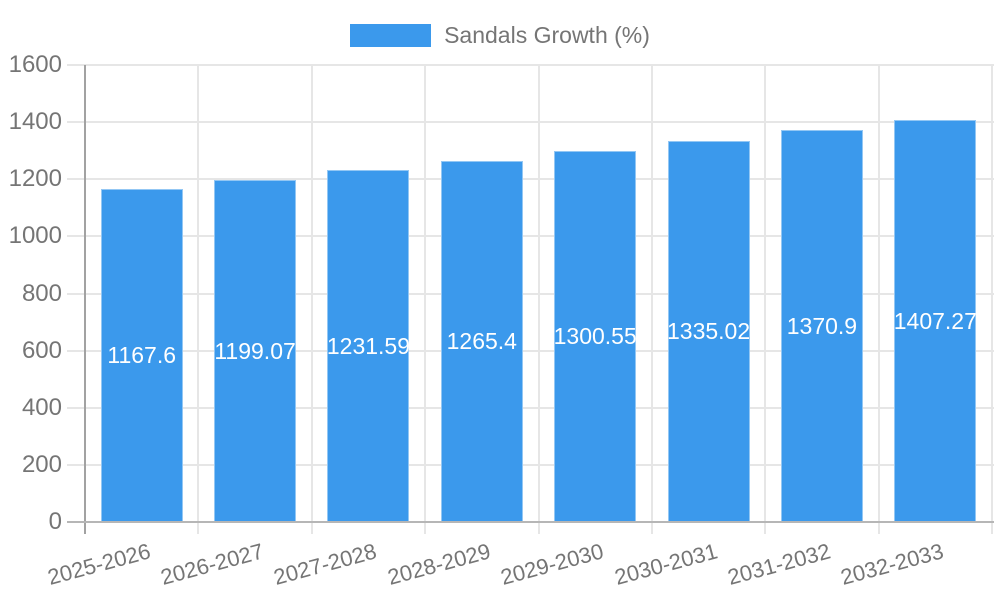 This screenshot has height=600, width=1000. What do you see at coordinates (55, 521) in the screenshot?
I see `y-axis-tick-label: 0` at bounding box center [55, 521].